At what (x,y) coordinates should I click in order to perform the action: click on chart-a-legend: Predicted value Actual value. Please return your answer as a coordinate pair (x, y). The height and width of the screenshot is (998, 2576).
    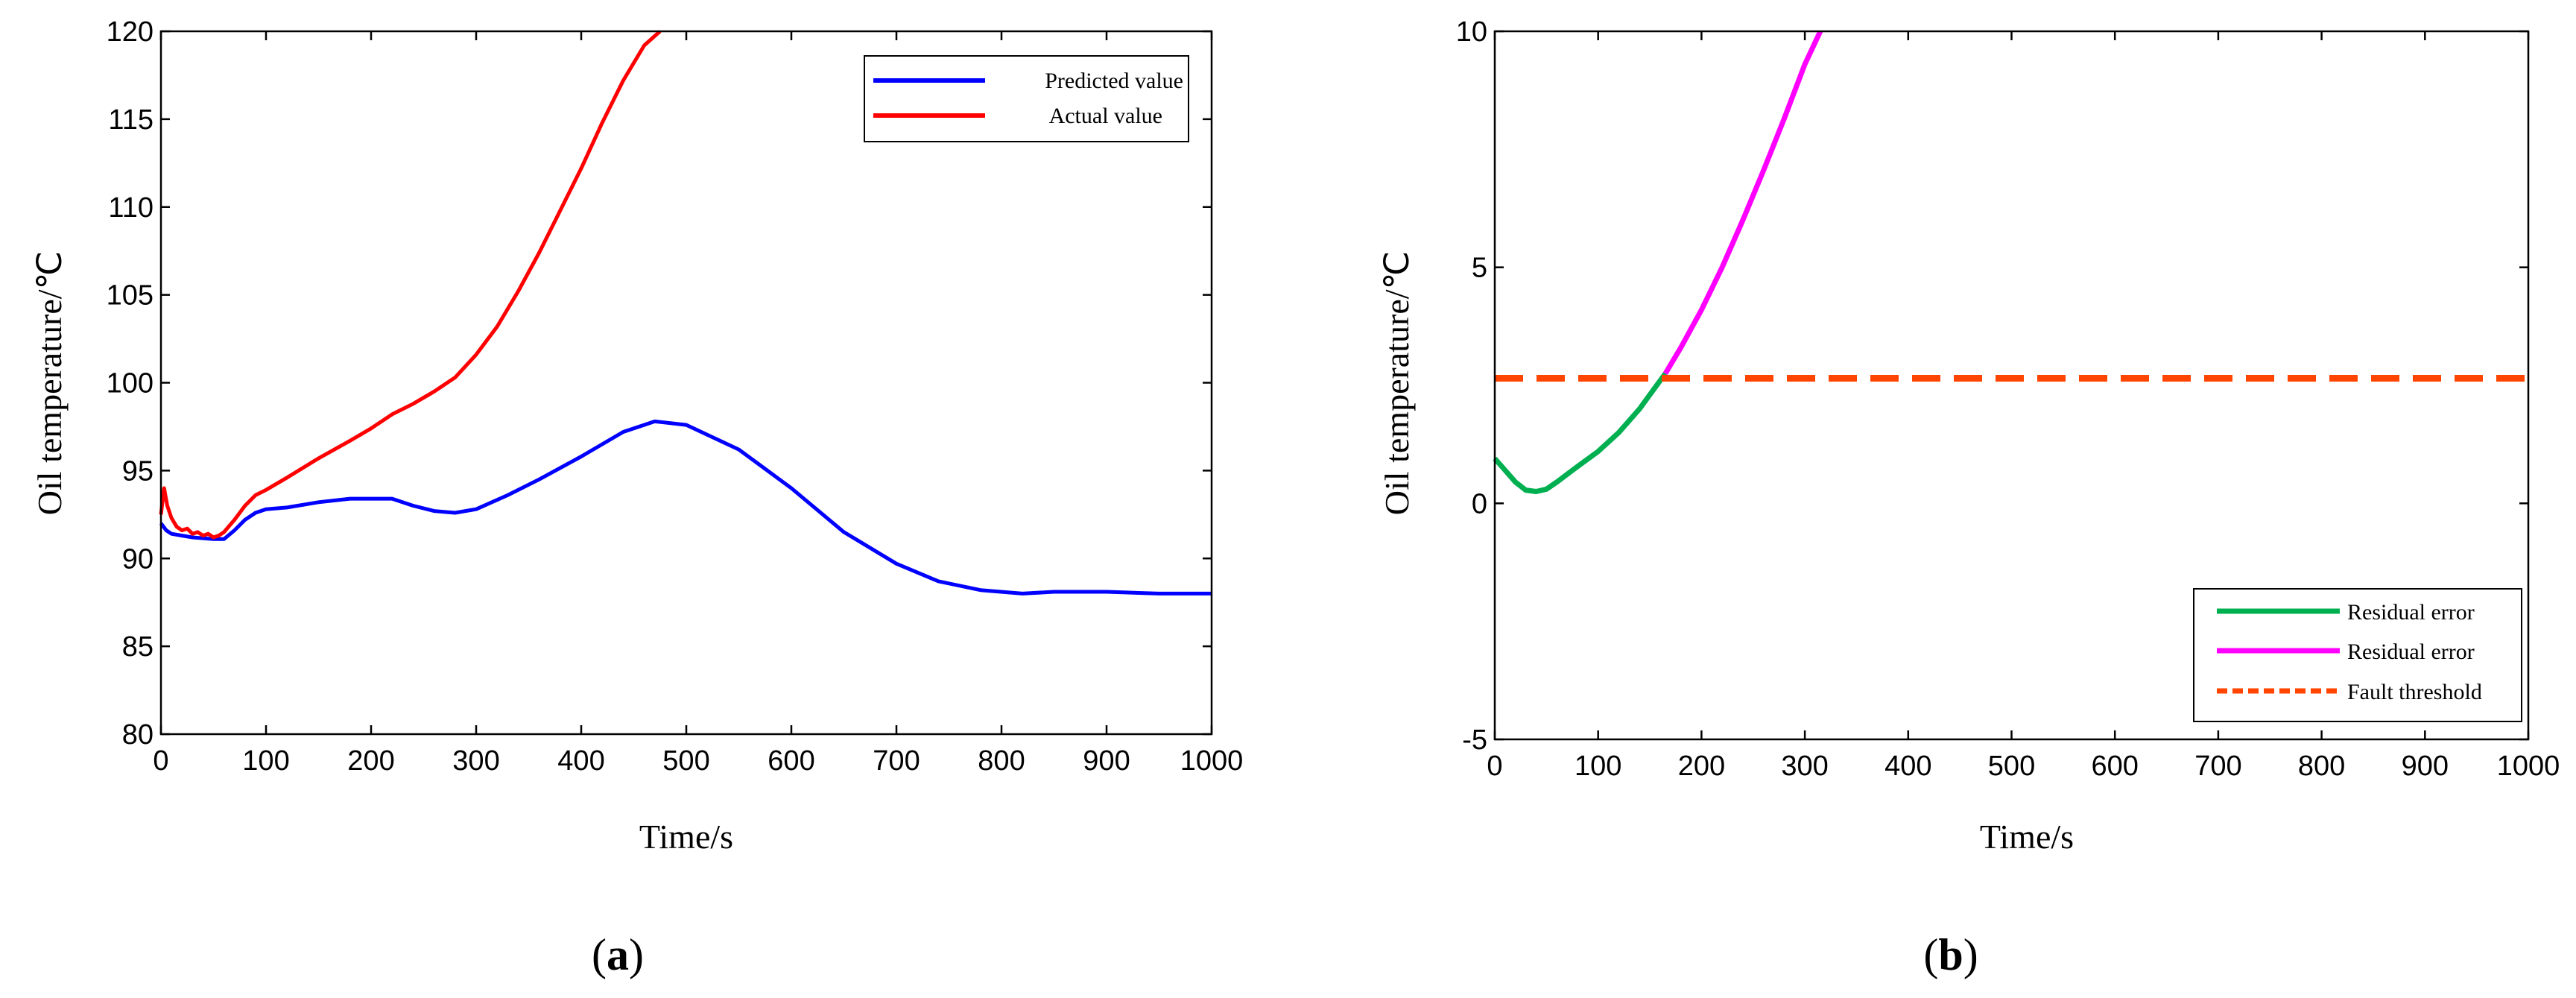
    Looking at the image, I should click on (1026, 98).